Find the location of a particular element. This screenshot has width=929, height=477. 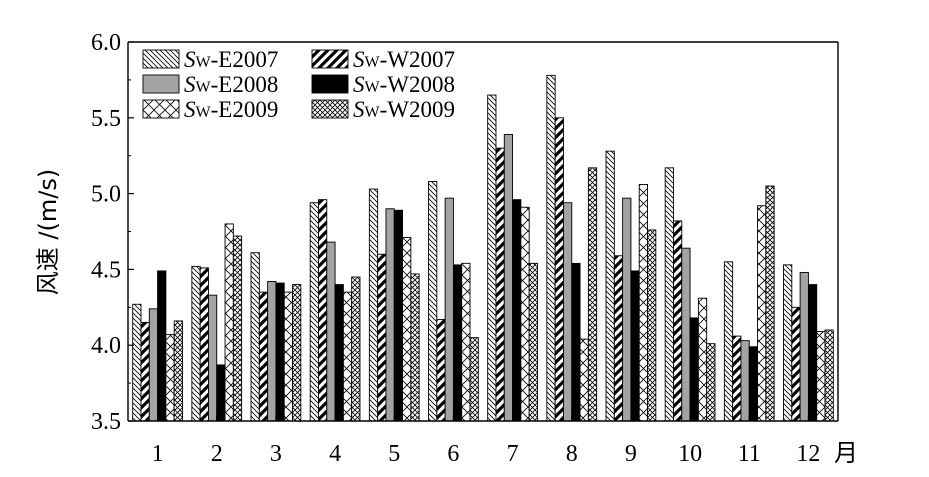

legend-item-SW-W2008: SW-W2008 is located at coordinates (383, 84).